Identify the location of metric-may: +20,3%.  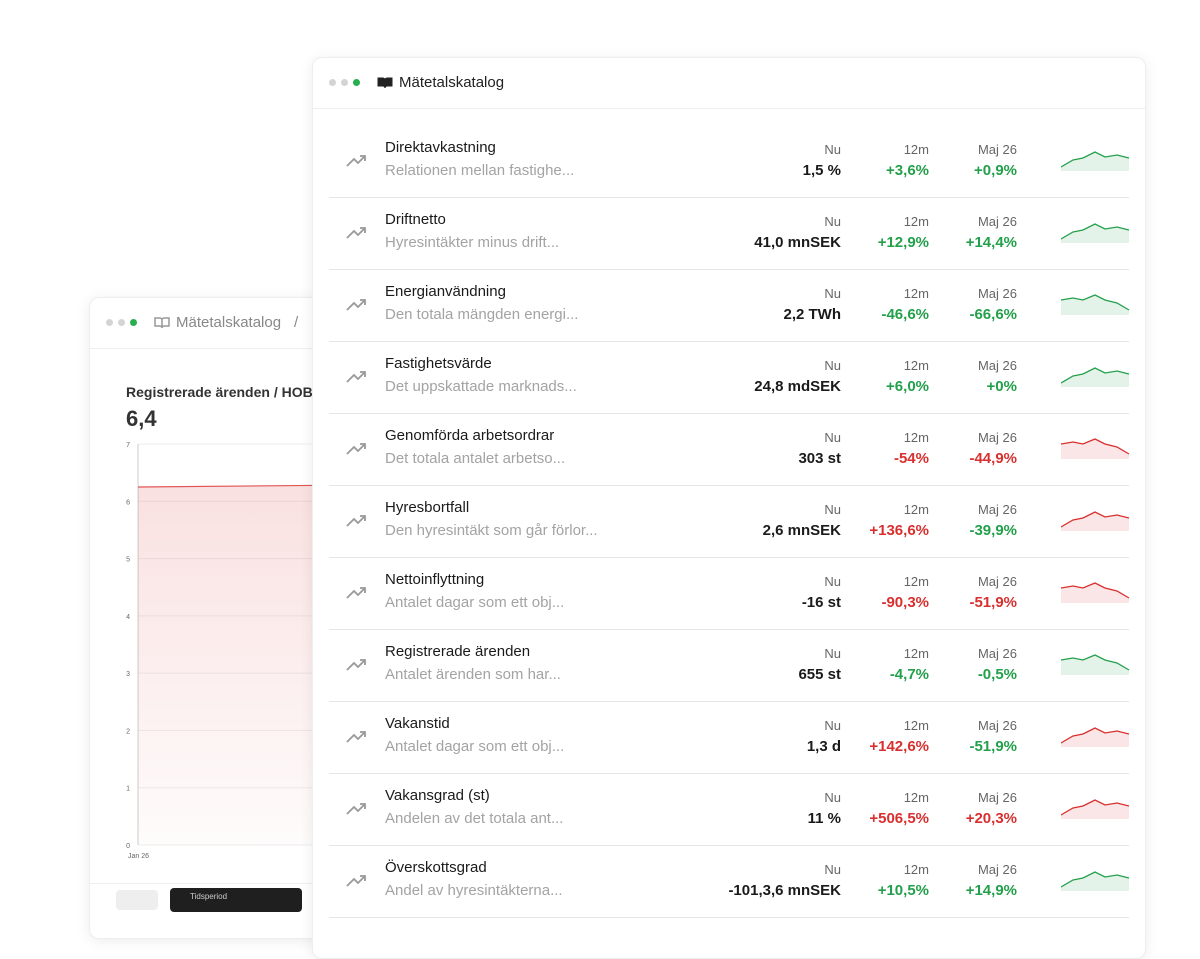
(991, 818).